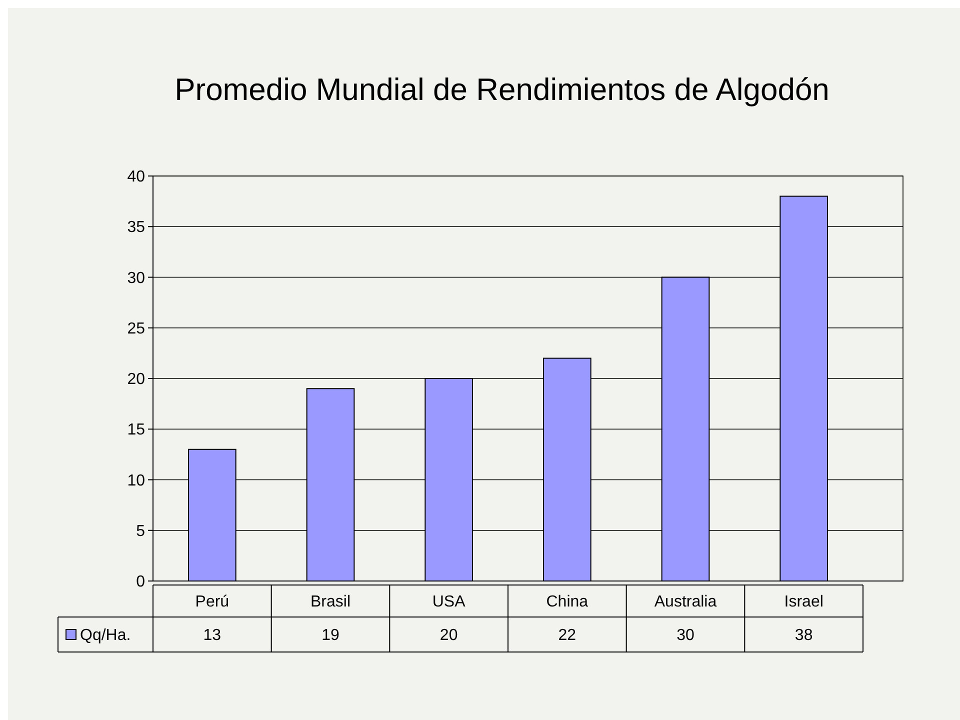 This screenshot has height=720, width=960. I want to click on x-tick-label: Israel, so click(804, 602).